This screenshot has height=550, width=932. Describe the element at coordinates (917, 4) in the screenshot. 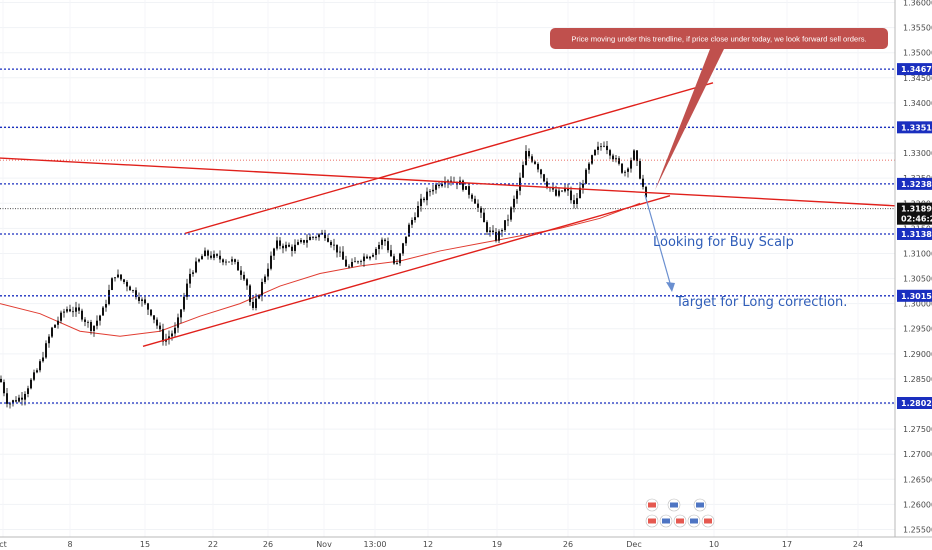

I see `y-tick-label: 1.36000` at that location.